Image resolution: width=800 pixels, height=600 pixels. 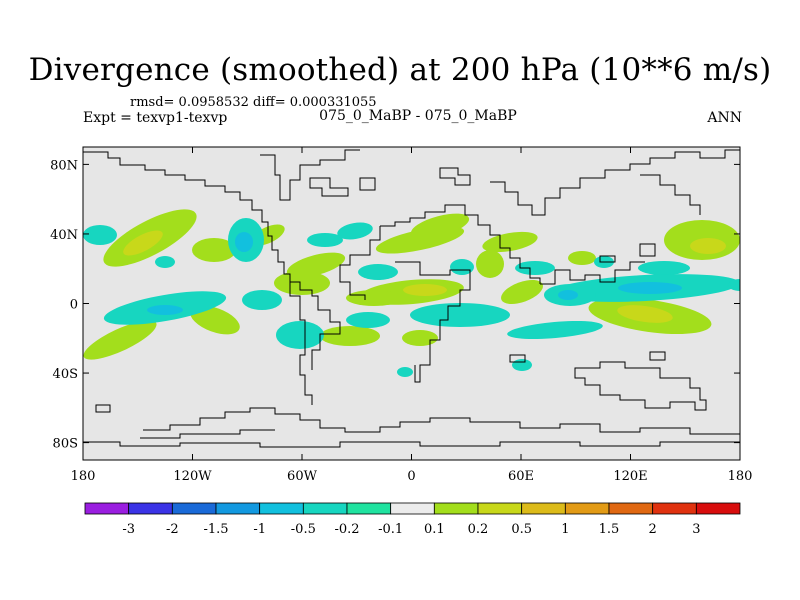 What do you see at coordinates (303, 529) in the screenshot?
I see `colorbar-label: -0.5` at bounding box center [303, 529].